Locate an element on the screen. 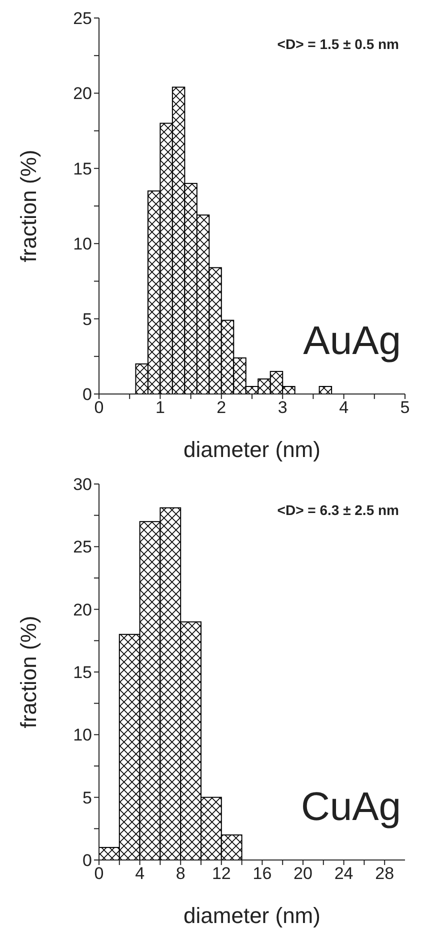 The width and height of the screenshot is (421, 934). x-tick-label: 1 is located at coordinates (160, 408).